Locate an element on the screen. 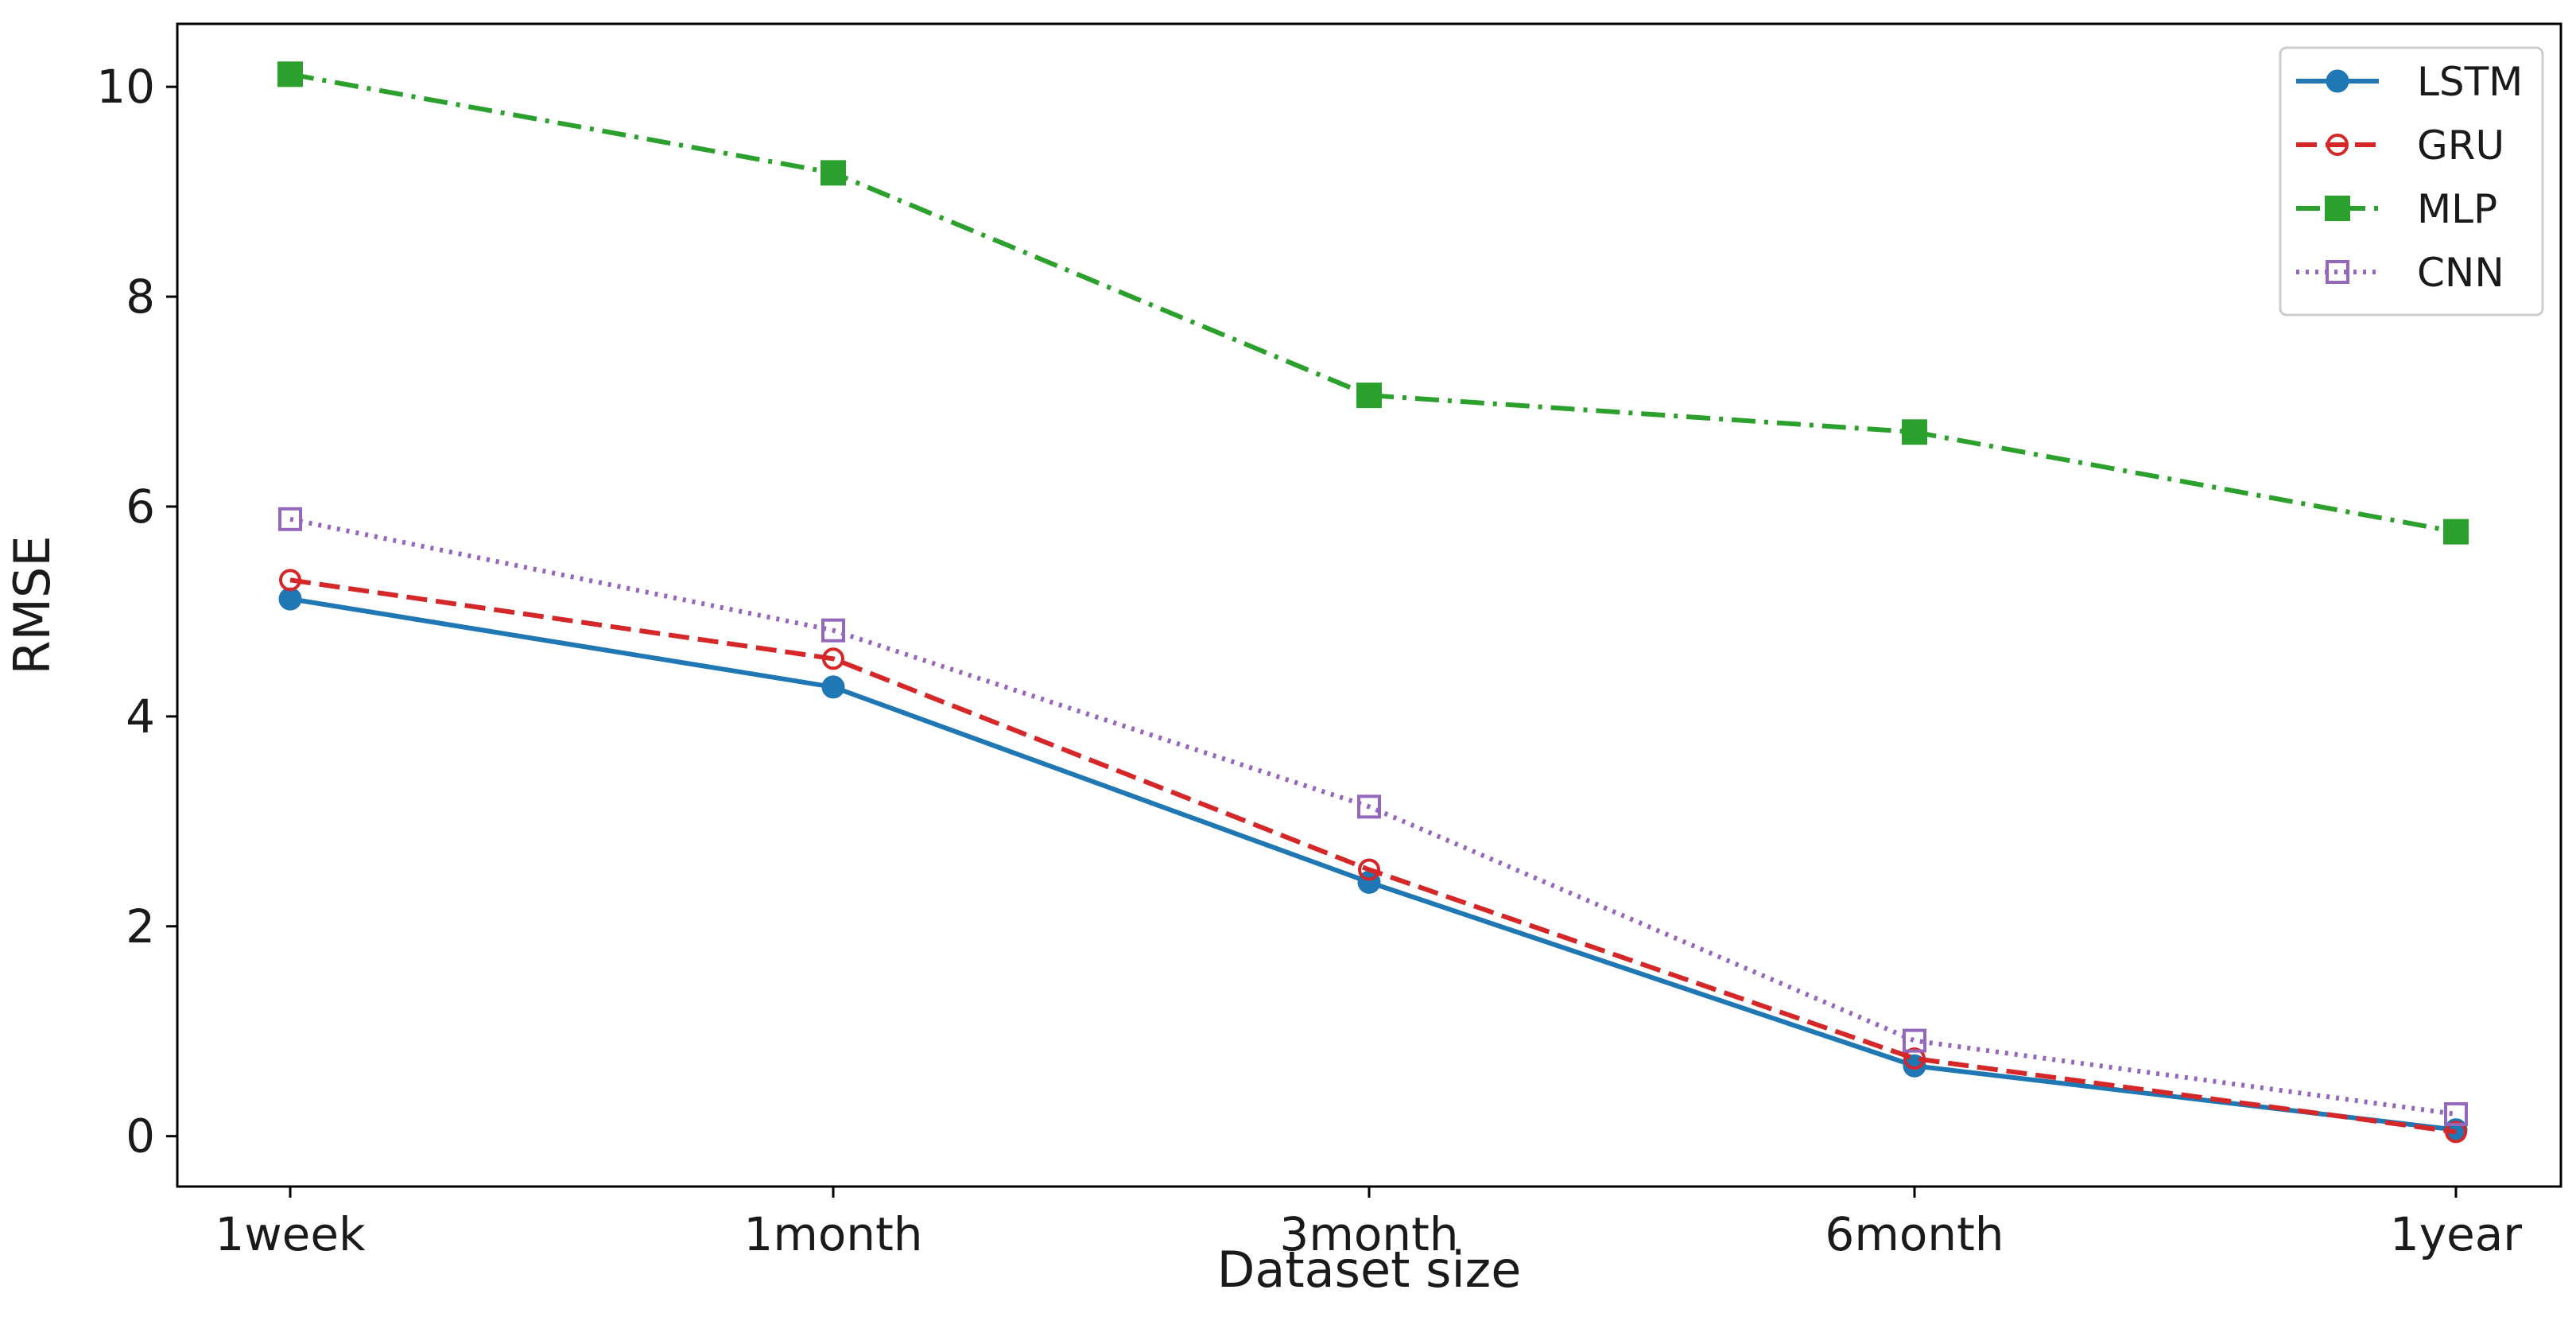 The image size is (2576, 1344). x-tick-label: 3month is located at coordinates (1369, 1234).